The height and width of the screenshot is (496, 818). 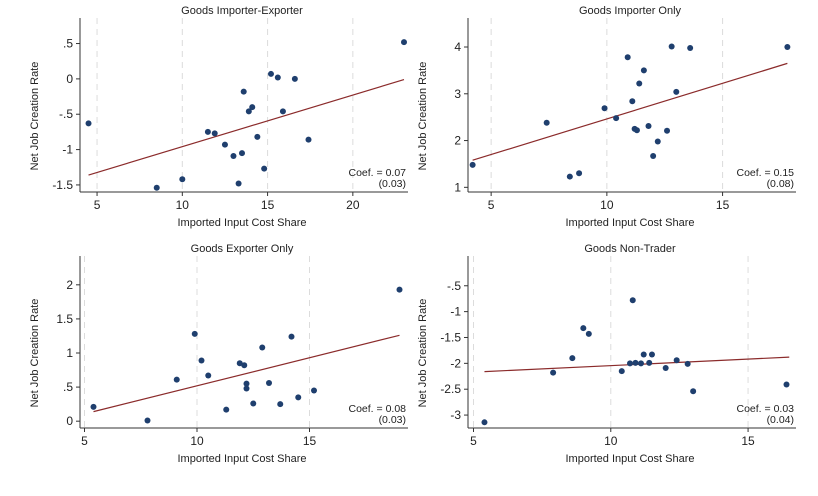 What do you see at coordinates (353, 205) in the screenshot?
I see `x-tick-label: 20` at bounding box center [353, 205].